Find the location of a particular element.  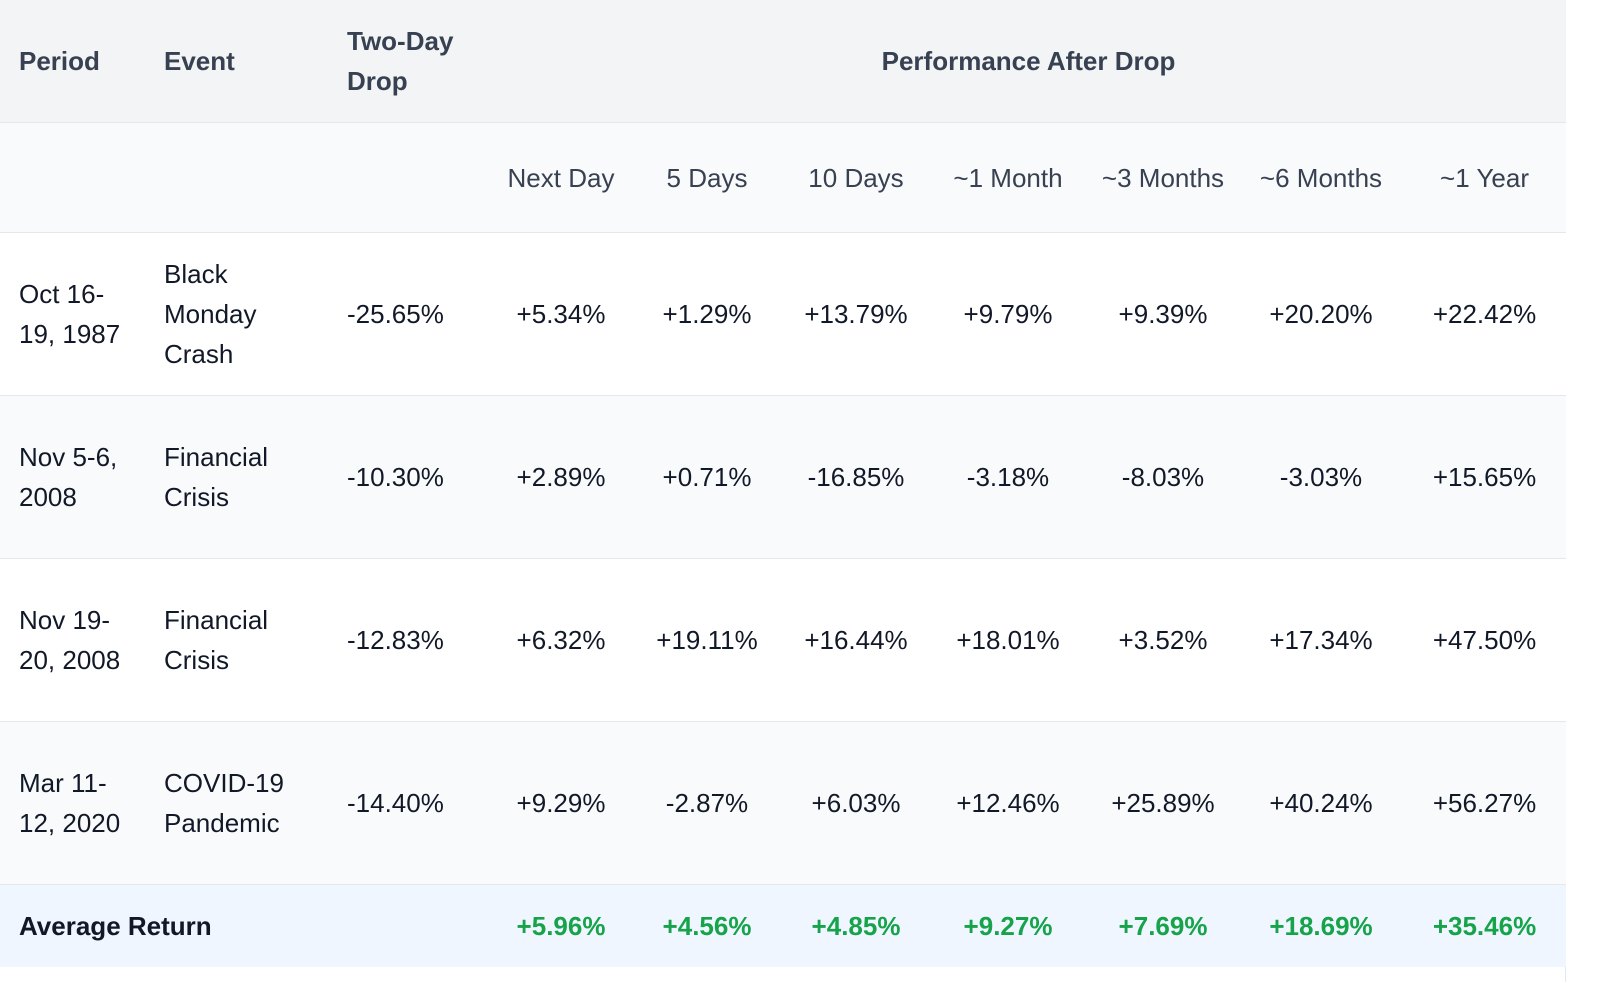

return-cell: +12.46% is located at coordinates (1008, 803).